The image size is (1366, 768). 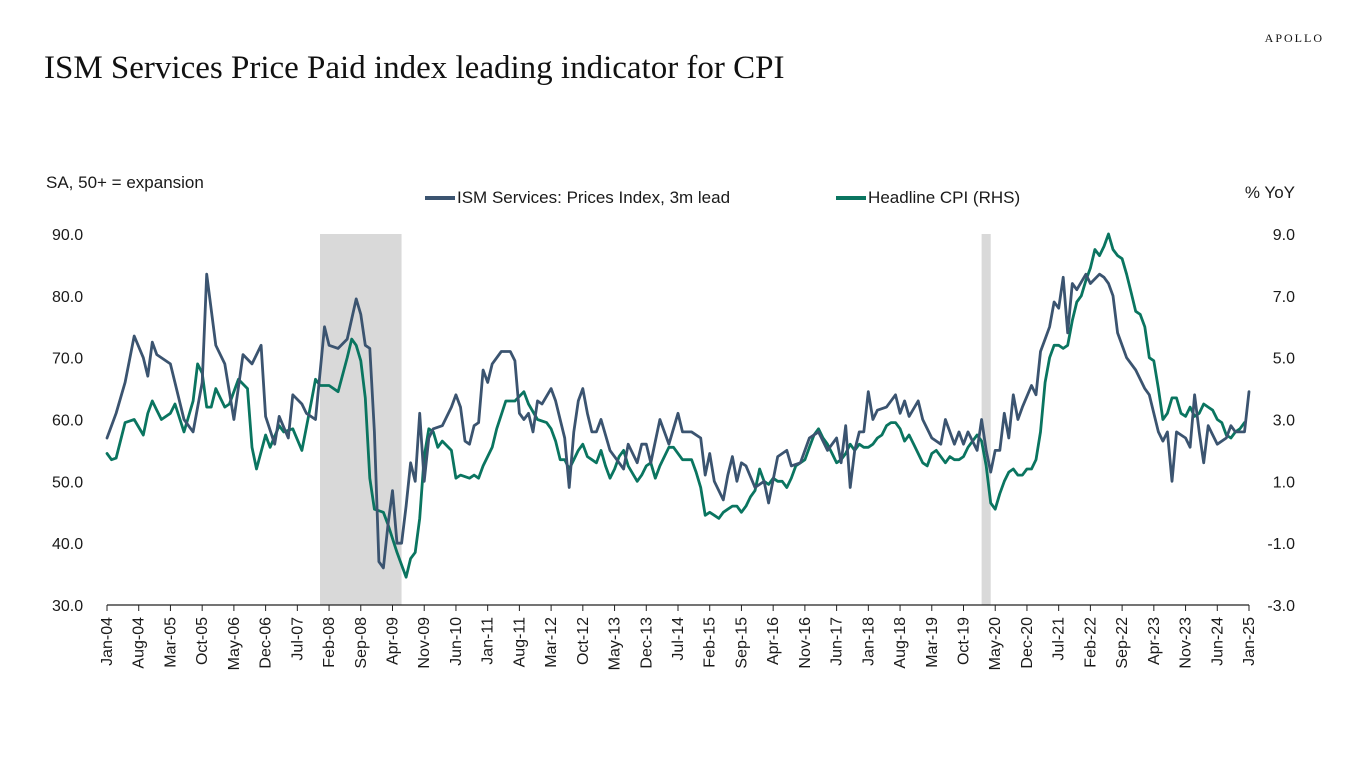 What do you see at coordinates (67, 482) in the screenshot?
I see `y-left-tick-label: 50.0` at bounding box center [67, 482].